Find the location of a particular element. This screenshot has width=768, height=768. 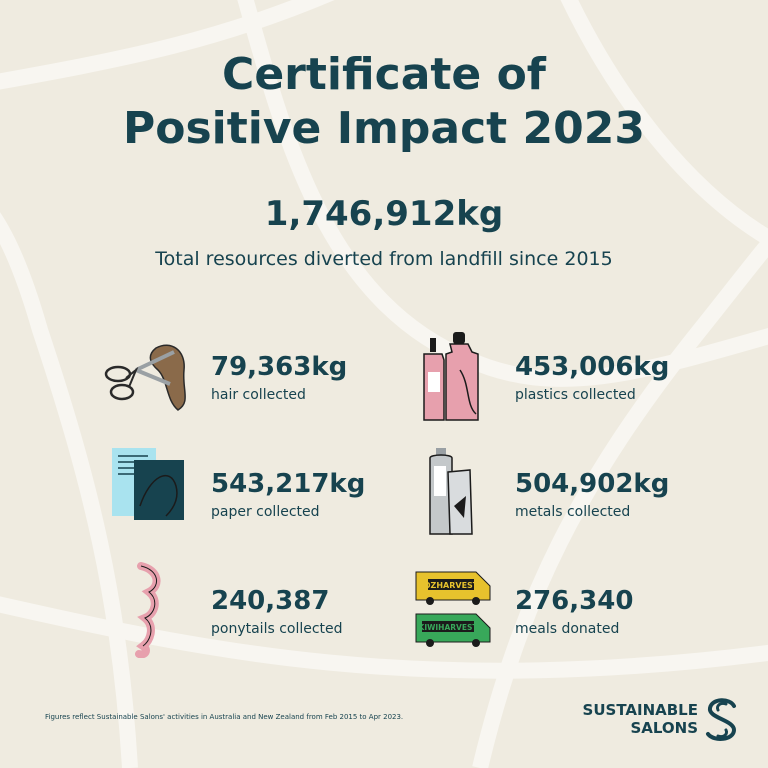

title-line-1: Certificate of is located at coordinates (384, 74).